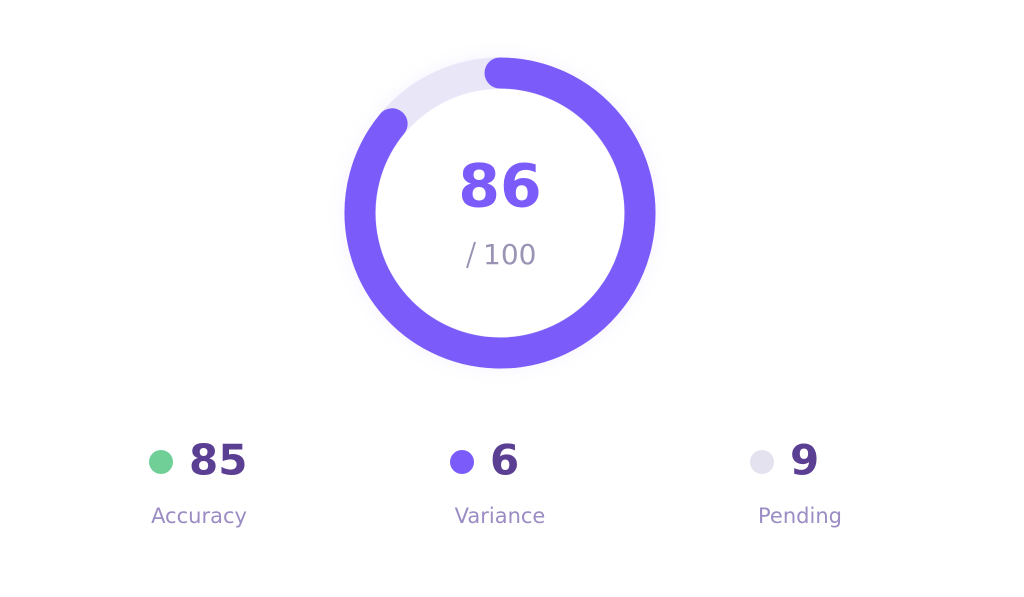 Image resolution: width=1024 pixels, height=597 pixels. I want to click on stat: 85 Accuracy, so click(198, 482).